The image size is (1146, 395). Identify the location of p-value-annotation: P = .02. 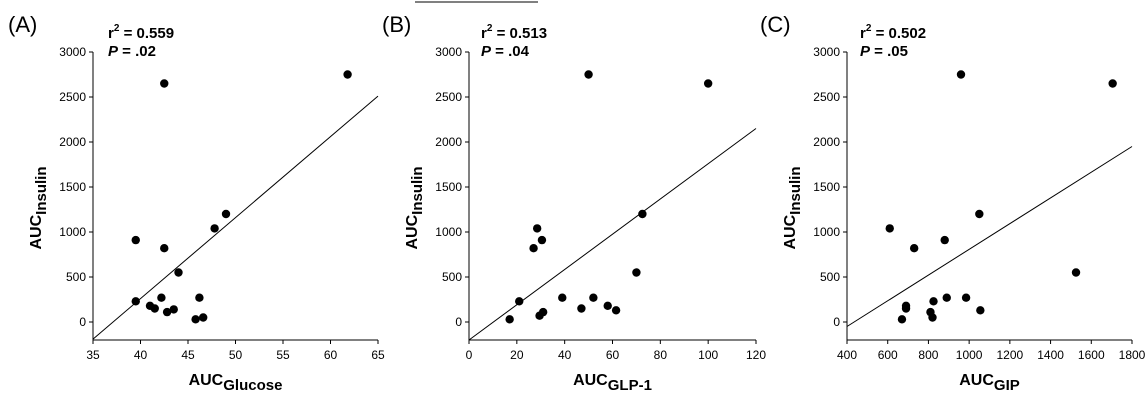
(132, 51).